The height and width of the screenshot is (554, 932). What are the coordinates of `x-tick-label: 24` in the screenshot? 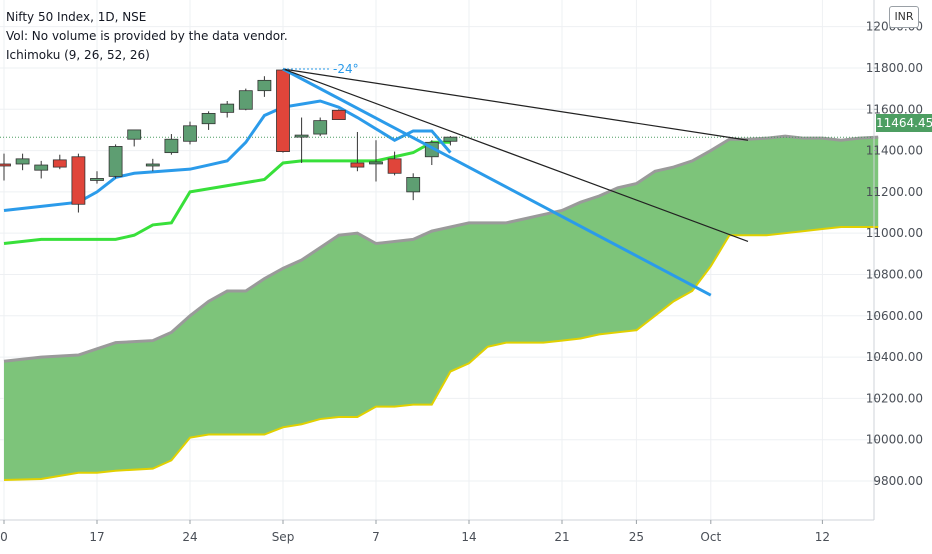 It's located at (189, 537).